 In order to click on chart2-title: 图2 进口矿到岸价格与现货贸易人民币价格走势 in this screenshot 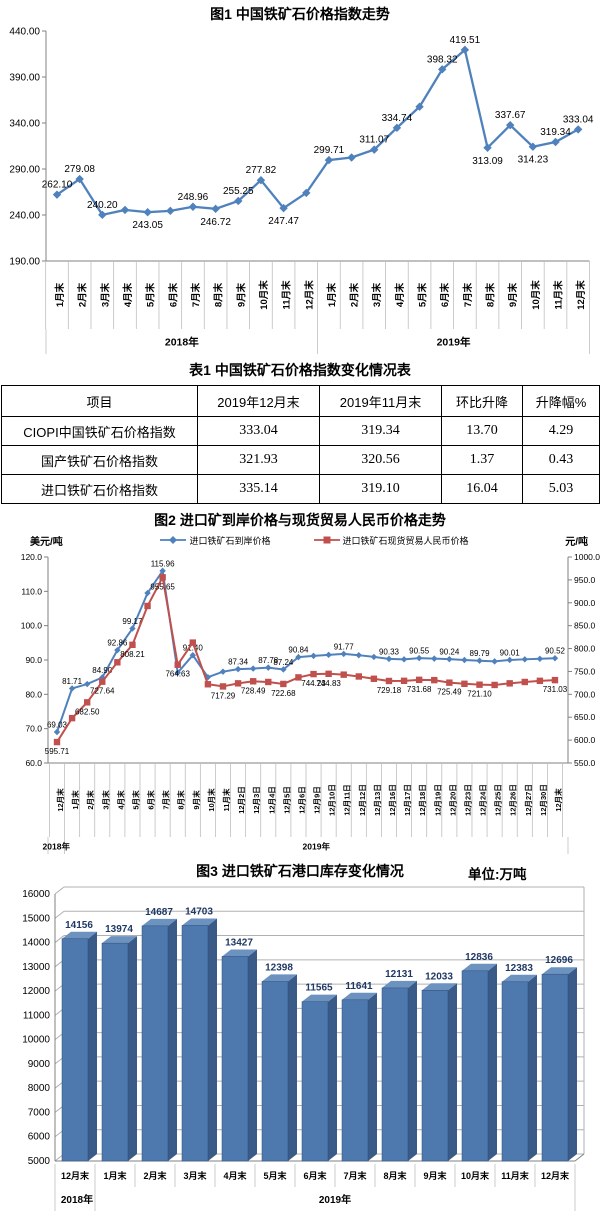, I will do `click(300, 520)`.